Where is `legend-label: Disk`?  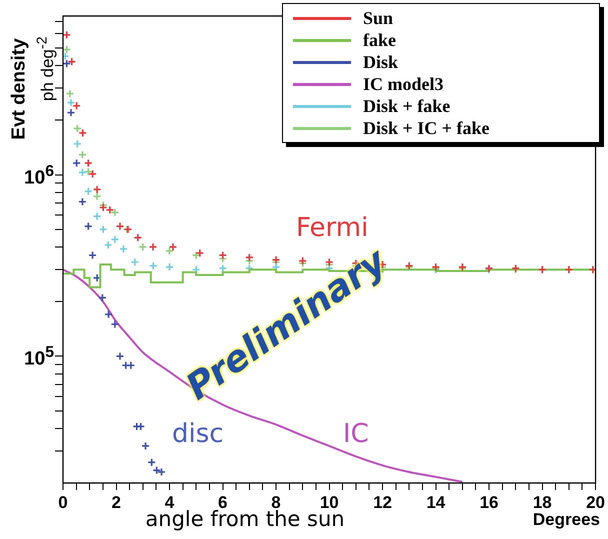 legend-label: Disk is located at coordinates (380, 62).